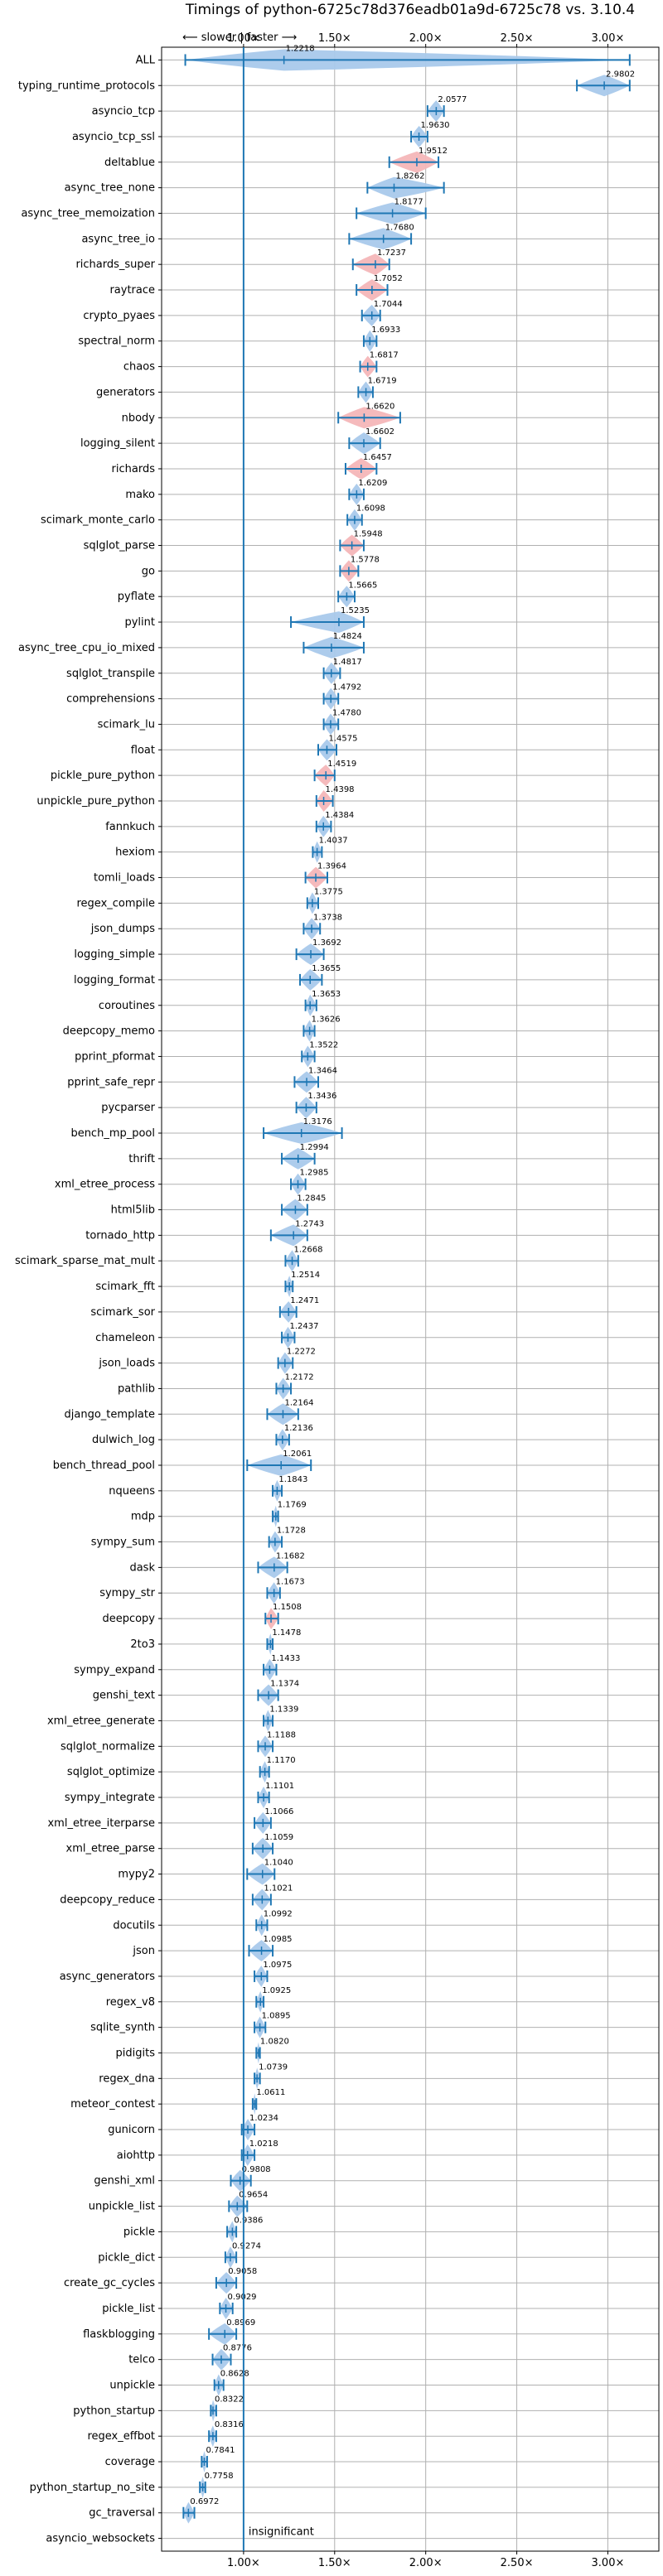 This screenshot has height=2576, width=663. I want to click on benchmark-label: ALL, so click(146, 60).